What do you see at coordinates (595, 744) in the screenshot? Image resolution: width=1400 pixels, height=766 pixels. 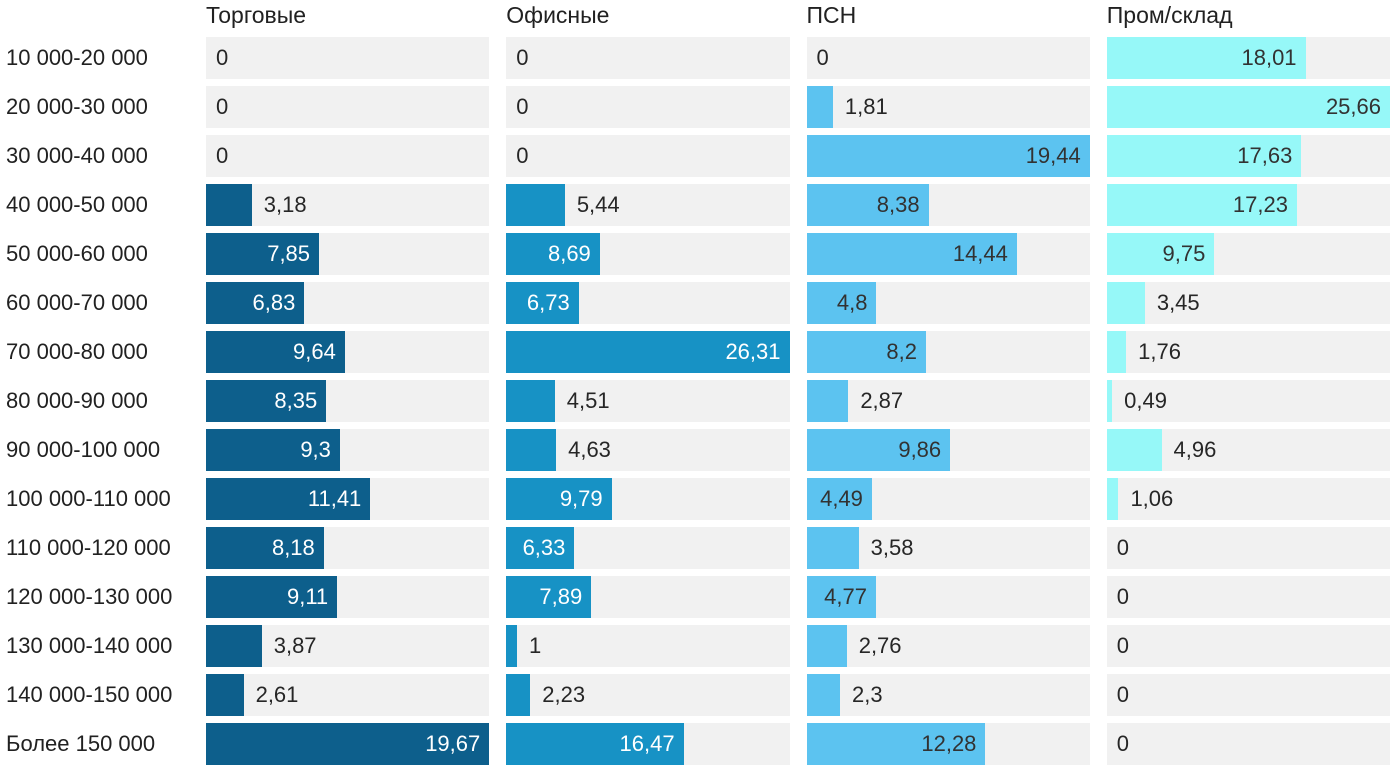 I see `bar: 16,47` at bounding box center [595, 744].